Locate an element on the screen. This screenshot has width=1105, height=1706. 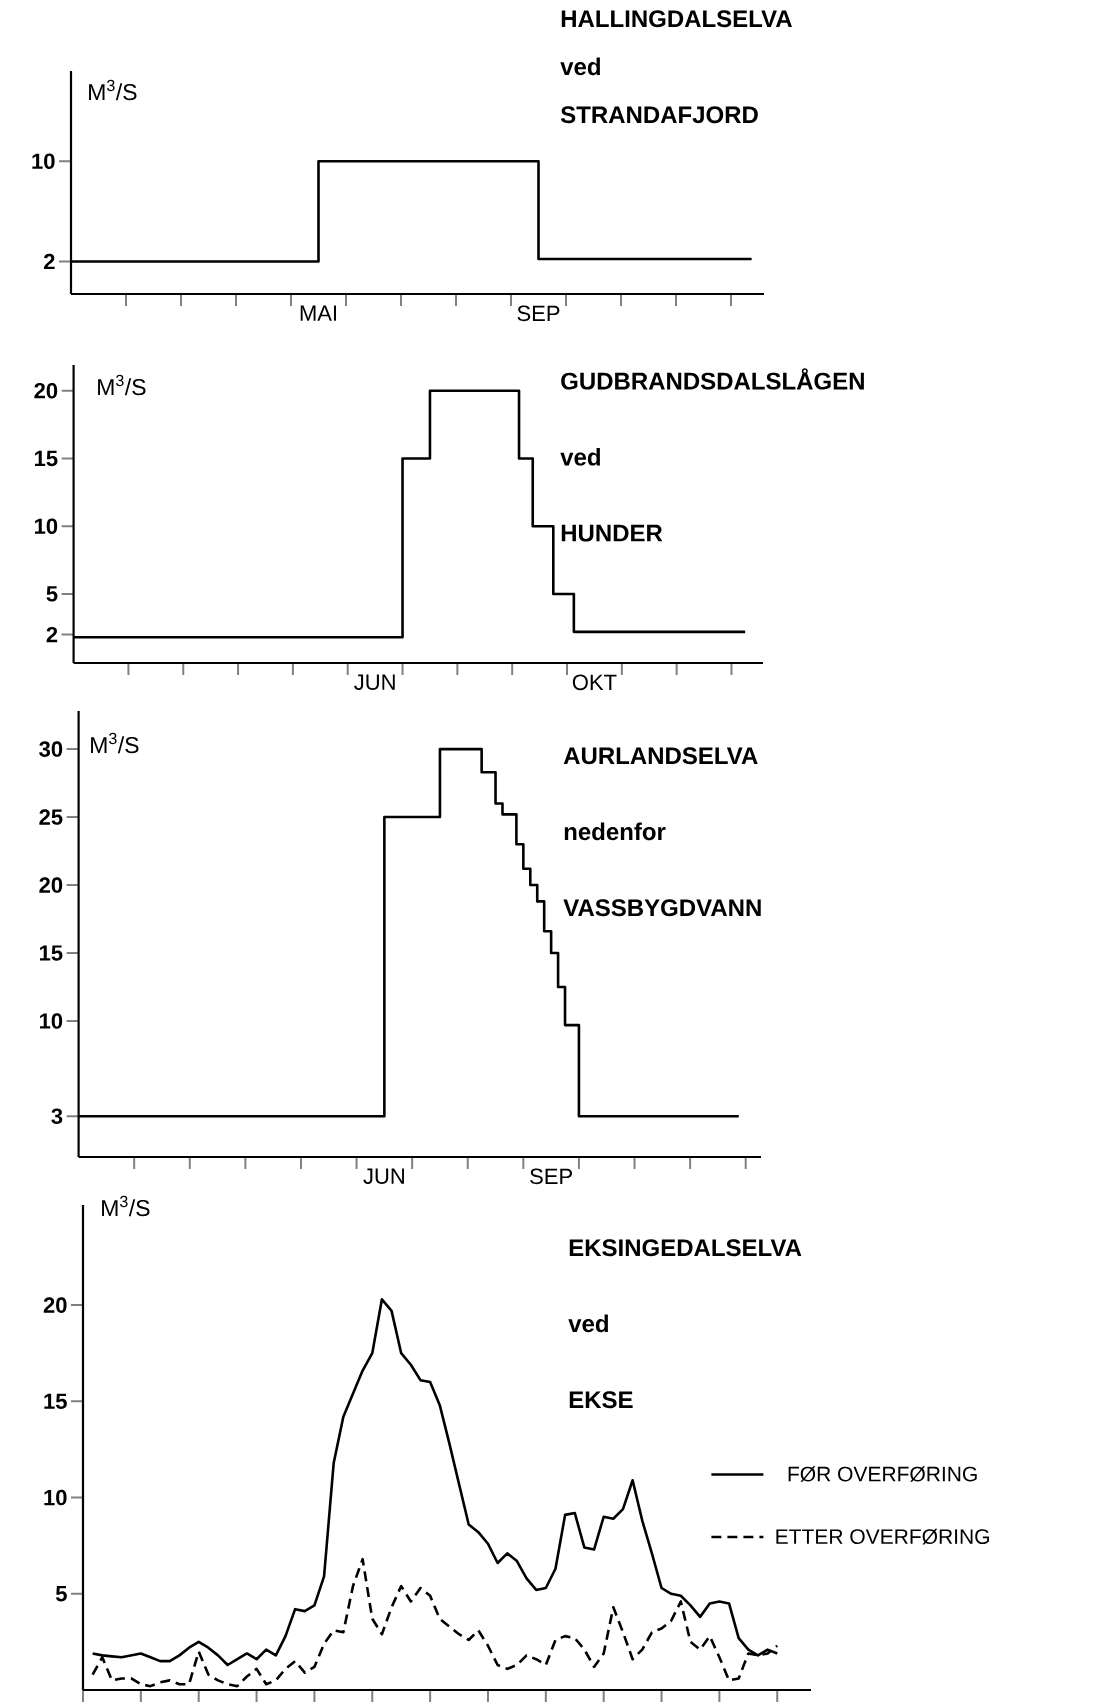
legend-label: ETTER OVERFØRING is located at coordinates (882, 1536).